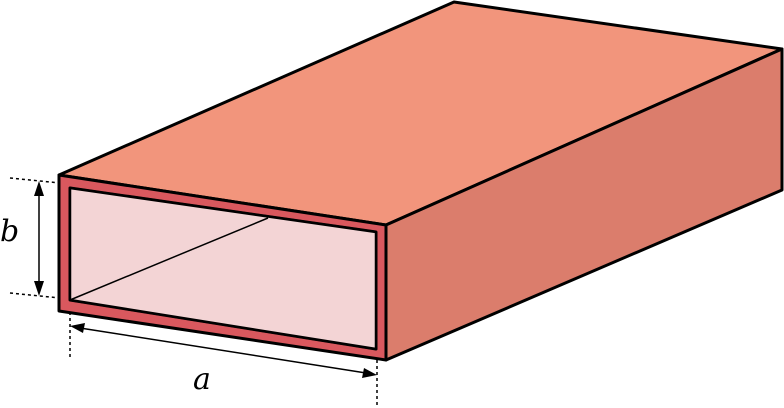 This screenshot has height=408, width=784. I want to click on height-extension-line-bottom, so click(35, 295).